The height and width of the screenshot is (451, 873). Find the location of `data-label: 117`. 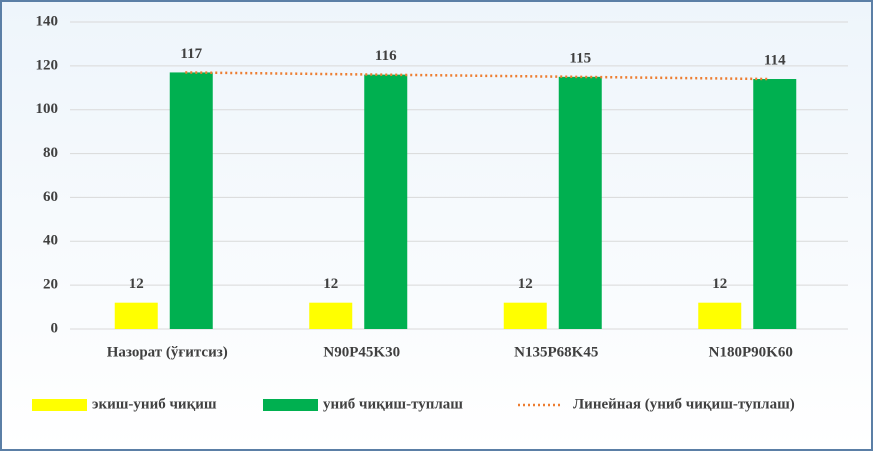

data-label: 117 is located at coordinates (191, 54).